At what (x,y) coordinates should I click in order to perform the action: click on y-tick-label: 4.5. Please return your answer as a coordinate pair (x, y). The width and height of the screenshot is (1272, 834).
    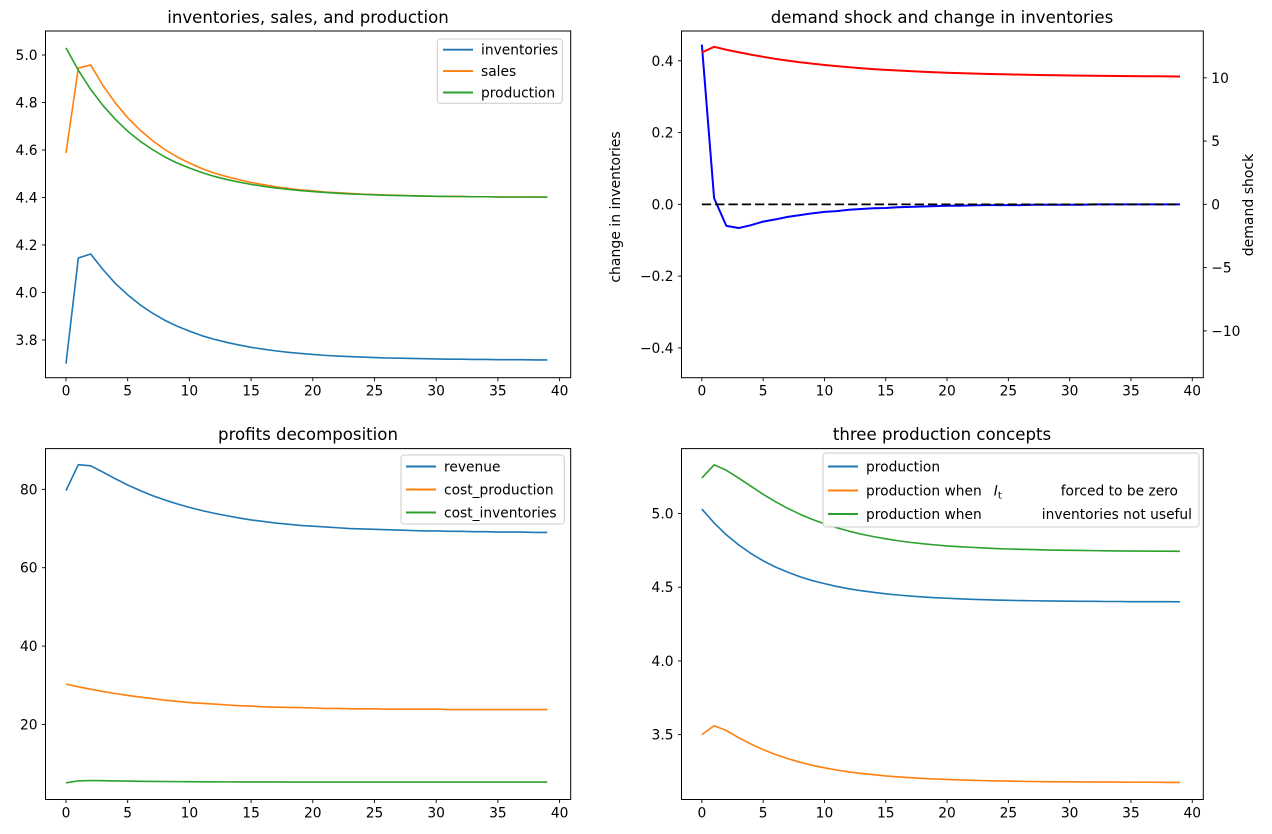
    Looking at the image, I should click on (663, 588).